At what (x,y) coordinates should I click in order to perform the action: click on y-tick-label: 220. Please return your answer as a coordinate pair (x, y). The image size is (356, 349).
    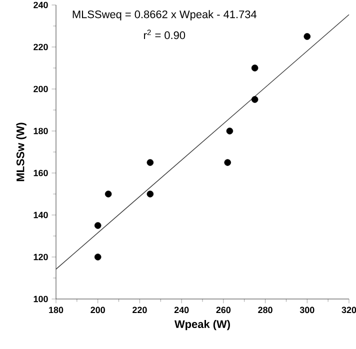
    Looking at the image, I should click on (41, 47).